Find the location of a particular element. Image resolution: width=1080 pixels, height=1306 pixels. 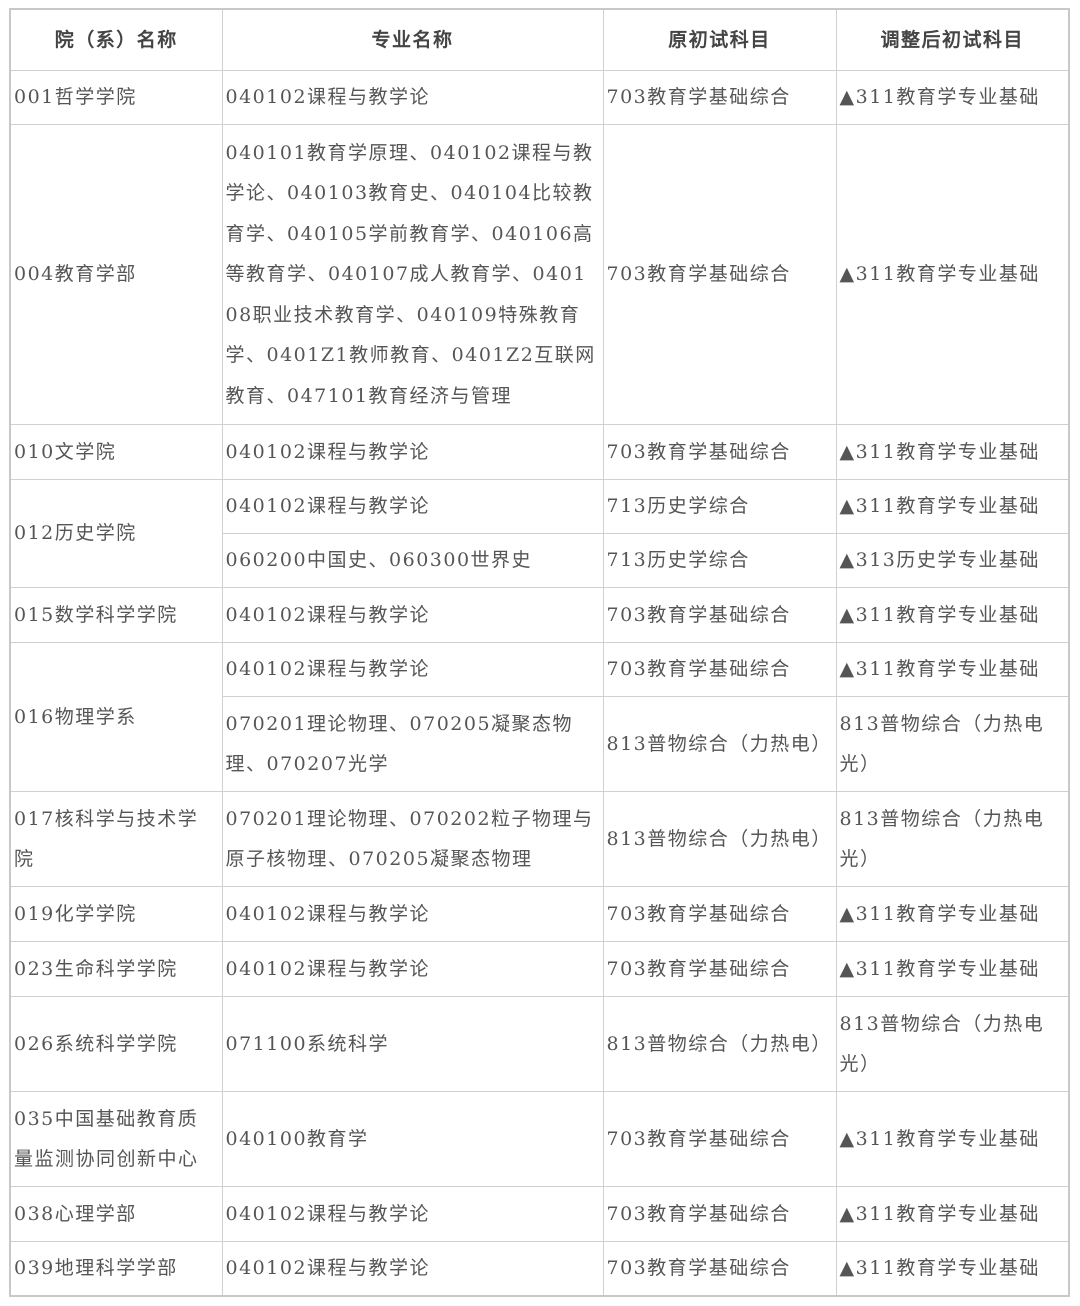

adjusted-subject-cell: ▲313历史学专业基础 is located at coordinates (952, 560).